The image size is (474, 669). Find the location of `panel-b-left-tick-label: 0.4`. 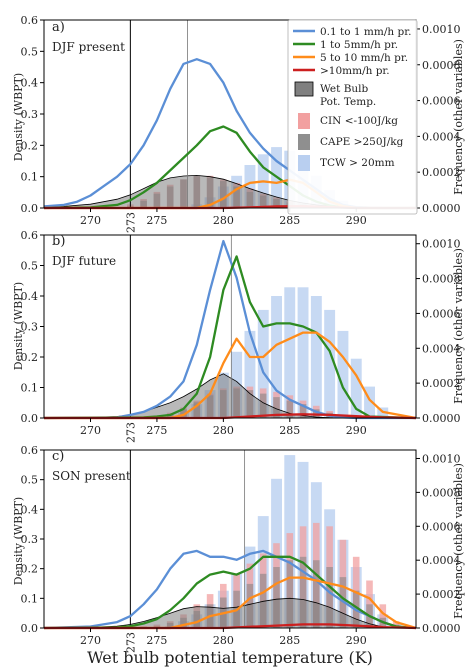

panel-b-left-tick-label: 0.4 is located at coordinates (30, 296).